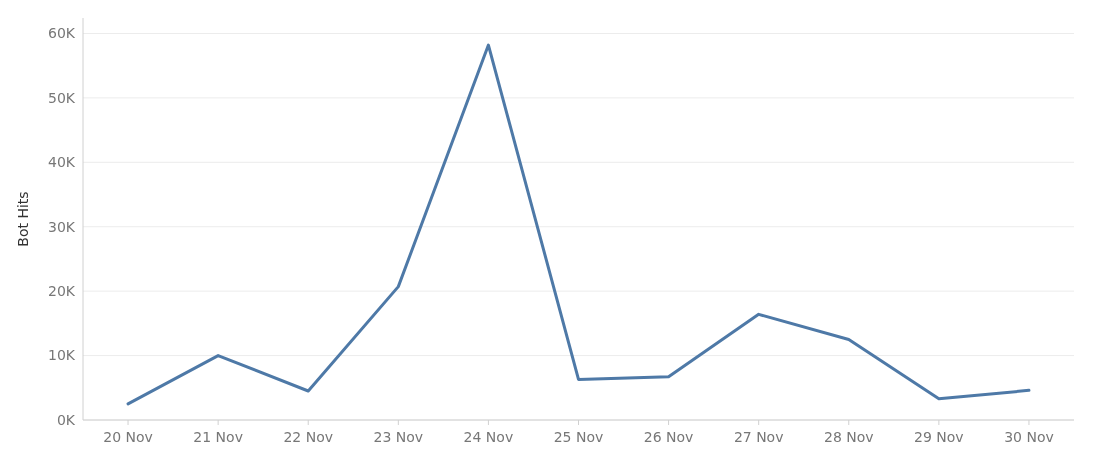 The width and height of the screenshot is (1100, 468). I want to click on x-tick-label: 28 Nov, so click(848, 437).